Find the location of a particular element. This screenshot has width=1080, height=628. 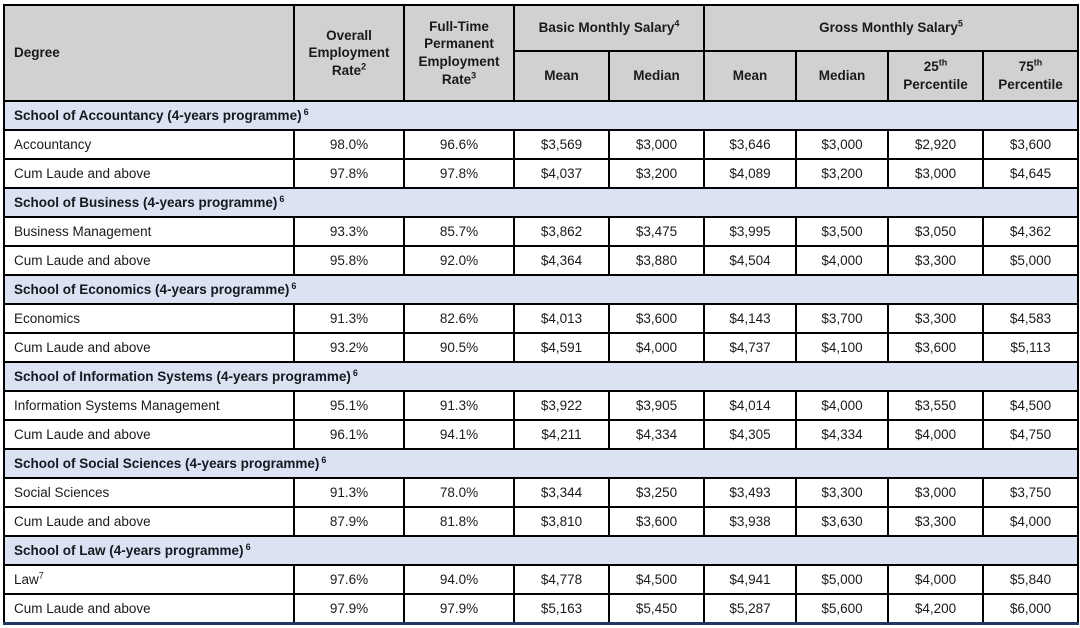

overall-employment-rate-cell: 96.1% is located at coordinates (349, 434).